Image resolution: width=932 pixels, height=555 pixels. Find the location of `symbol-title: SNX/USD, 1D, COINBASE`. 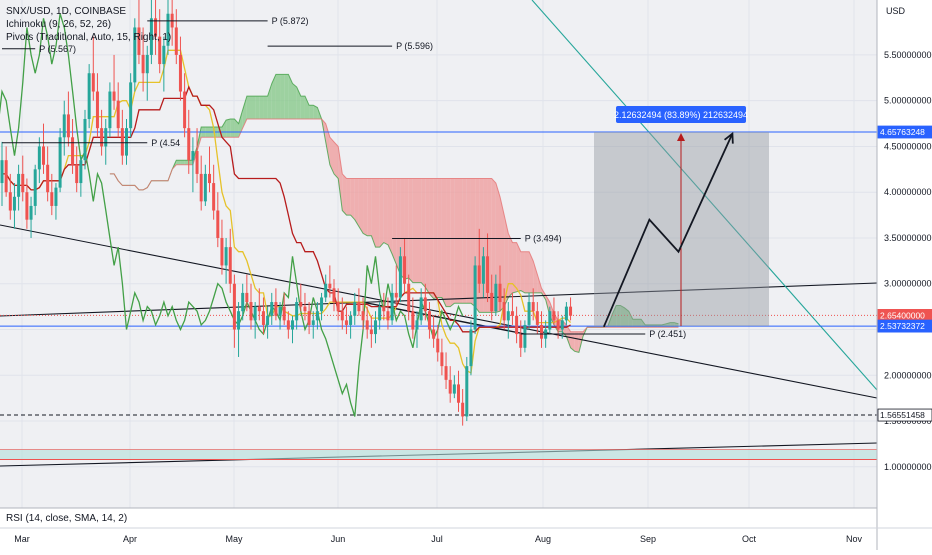

symbol-title: SNX/USD, 1D, COINBASE is located at coordinates (66, 11).